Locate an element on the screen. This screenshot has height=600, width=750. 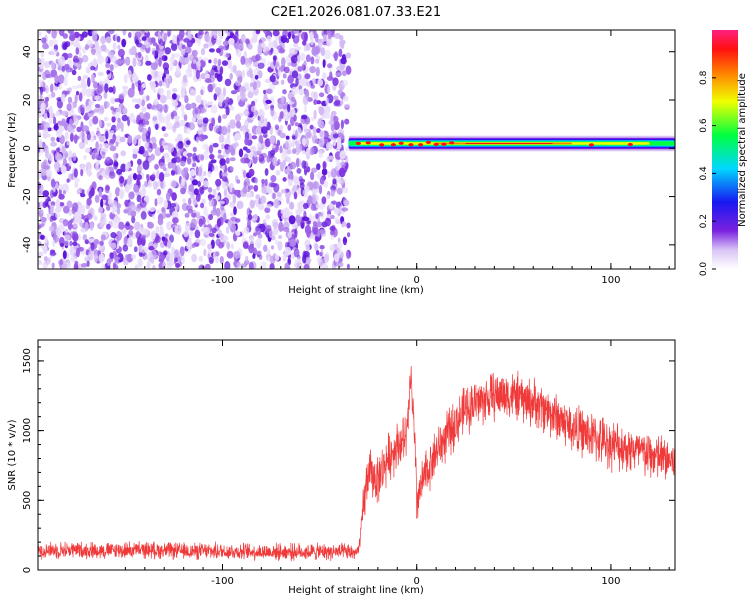
spectrogram-ylabel: Frequency (Hz) is located at coordinates (12, 150).